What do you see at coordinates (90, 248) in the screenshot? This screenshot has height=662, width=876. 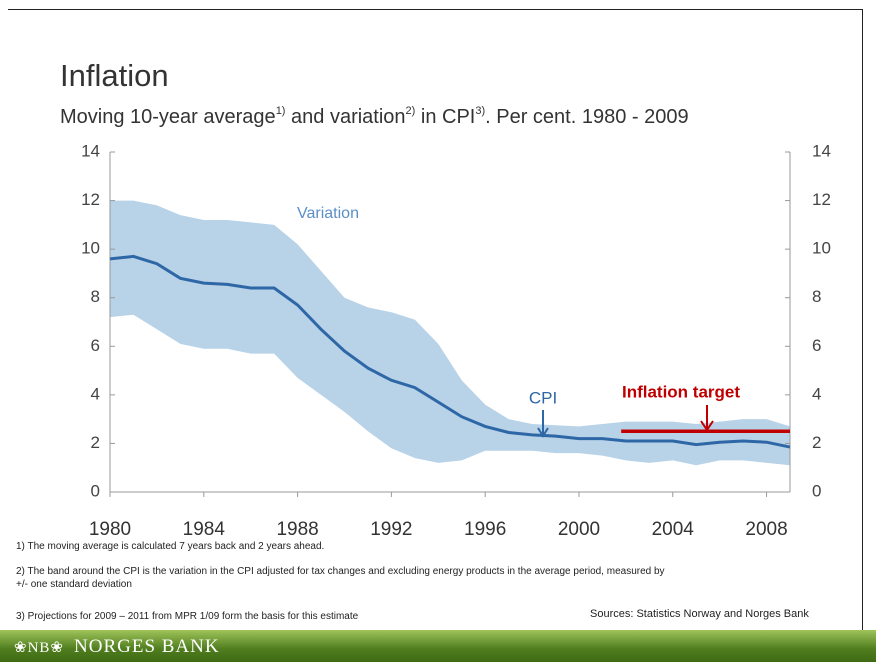 I see `y-tick-label: 10` at bounding box center [90, 248].